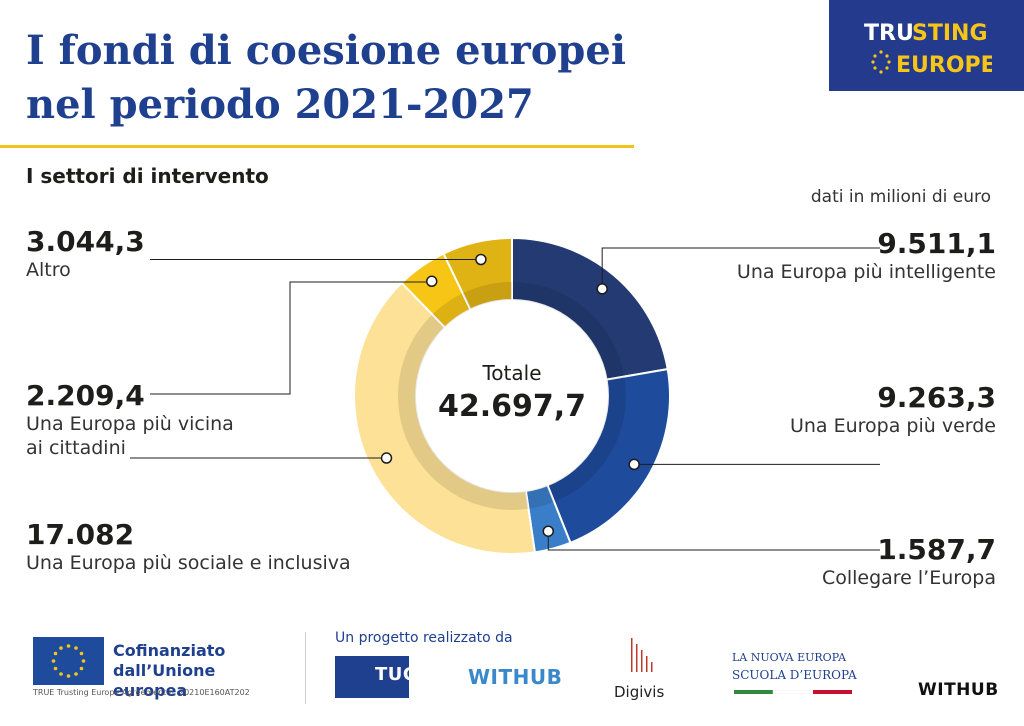  I want to click on label-verde: 9.263,3 Una Europa più verde, so click(893, 410).